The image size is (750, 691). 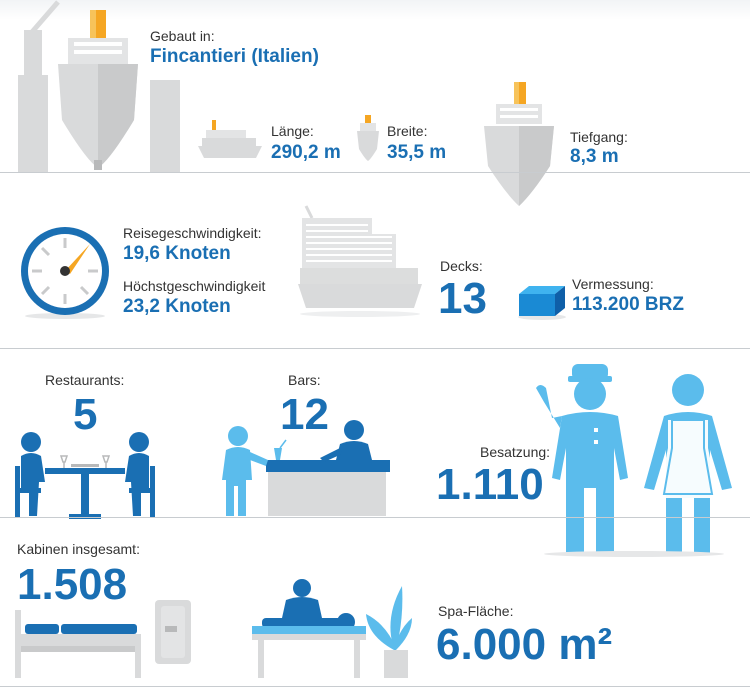 I want to click on draft-label: Tiefgang:, so click(x=599, y=137).